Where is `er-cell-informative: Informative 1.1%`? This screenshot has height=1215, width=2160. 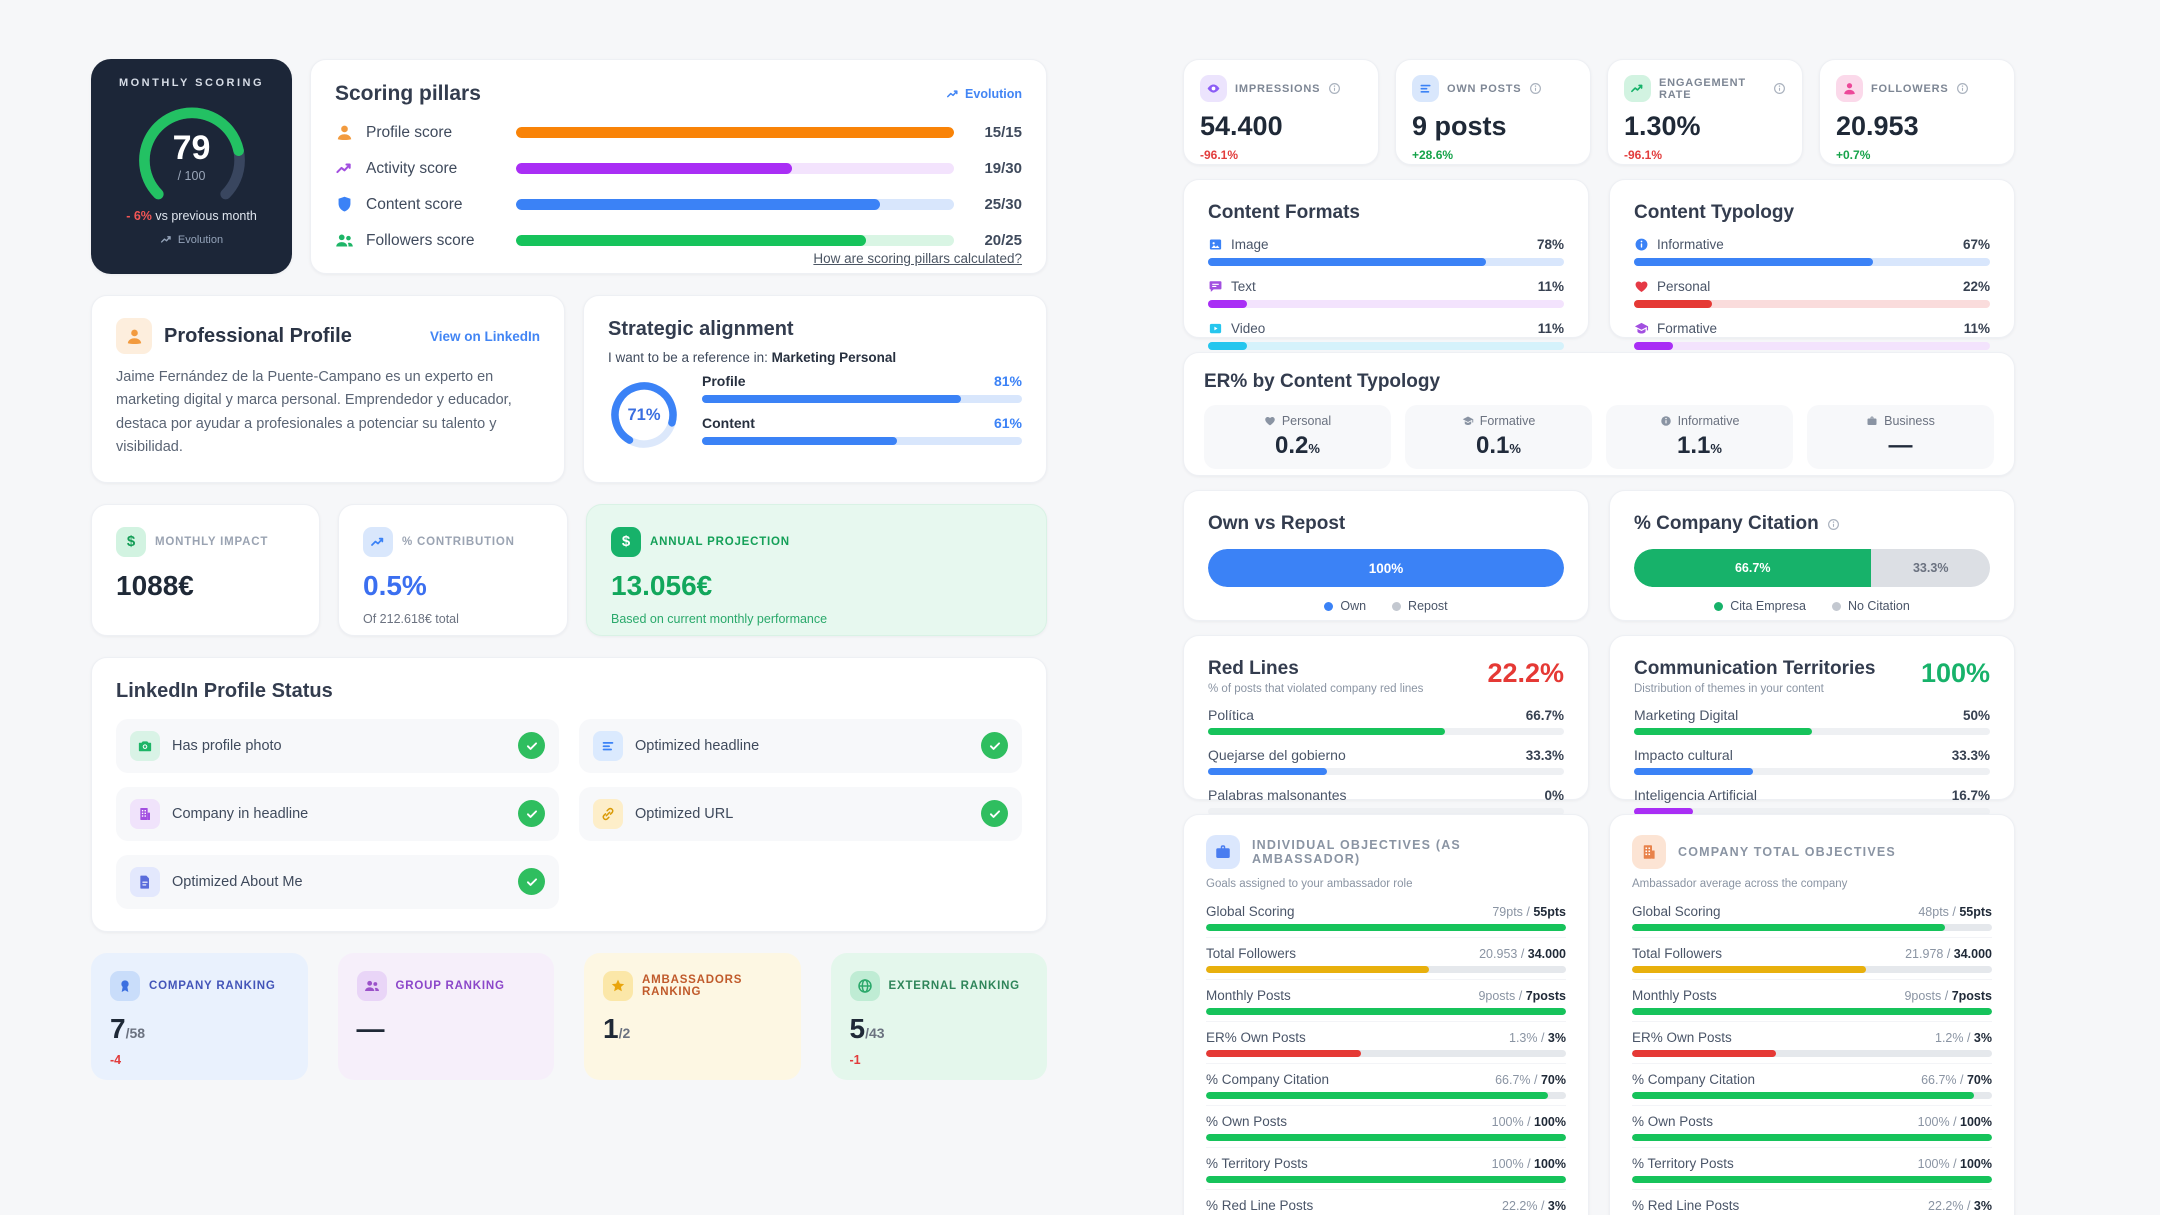
er-cell-informative: Informative 1.1% is located at coordinates (1699, 437).